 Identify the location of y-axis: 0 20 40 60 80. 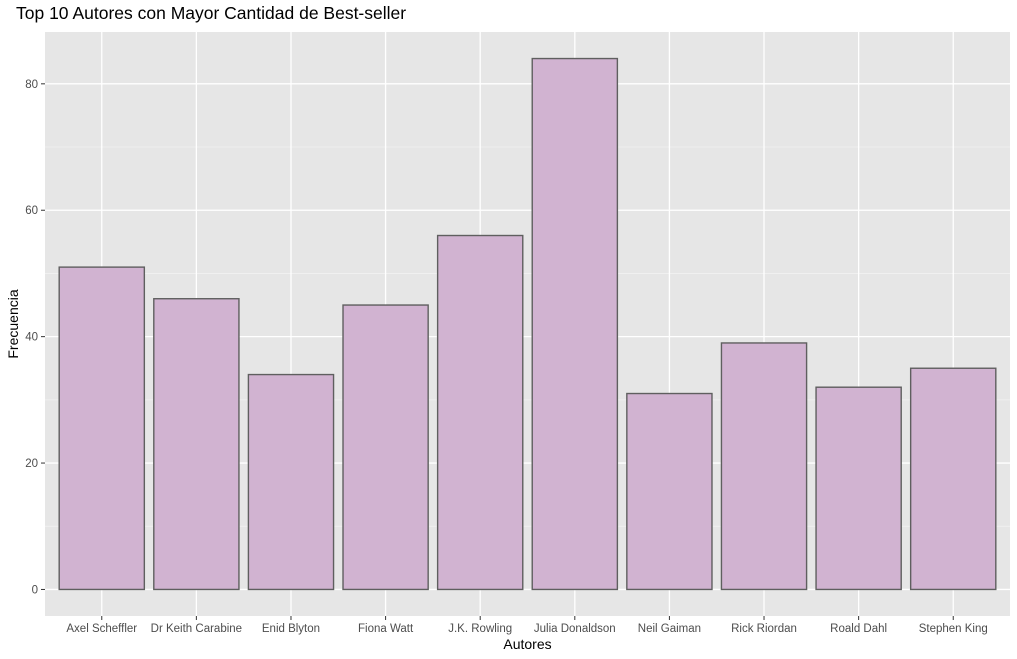
(35, 337).